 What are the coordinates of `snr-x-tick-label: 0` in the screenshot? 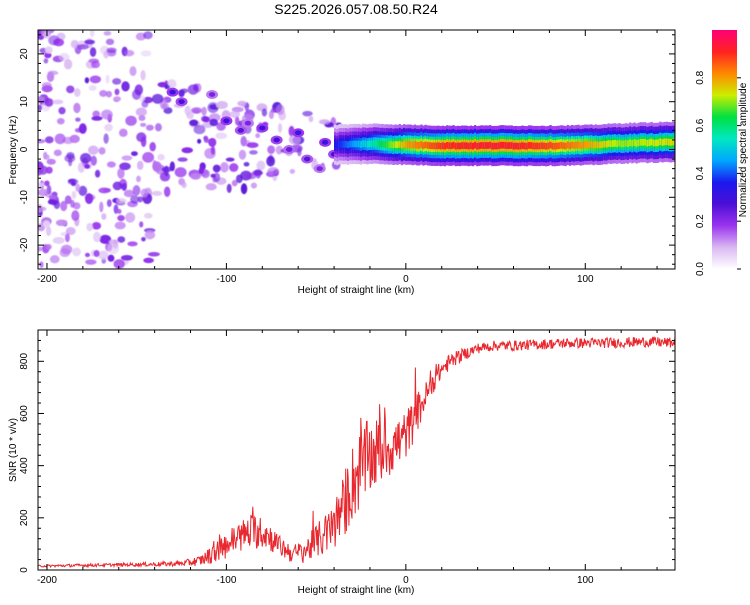 It's located at (406, 580).